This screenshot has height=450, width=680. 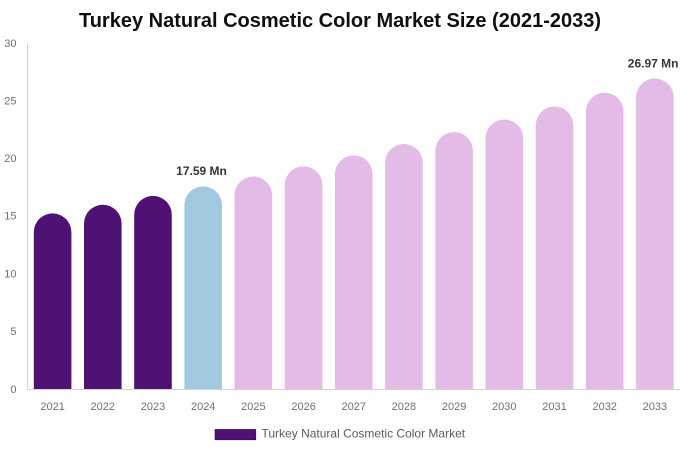 I want to click on svg-text: 26.97 Mn, so click(x=653, y=64).